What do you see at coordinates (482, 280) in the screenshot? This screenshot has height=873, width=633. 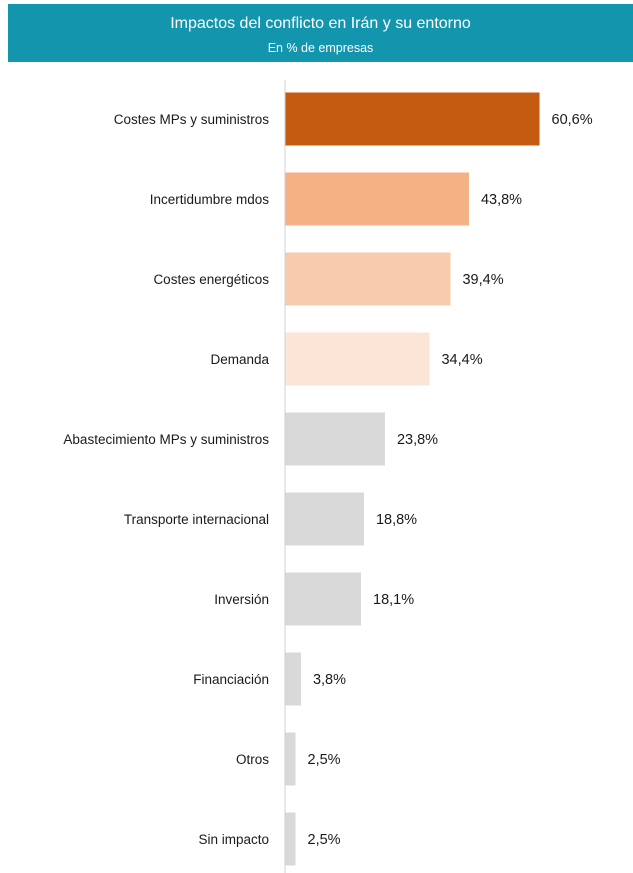 I see `value-label: 39,4%` at bounding box center [482, 280].